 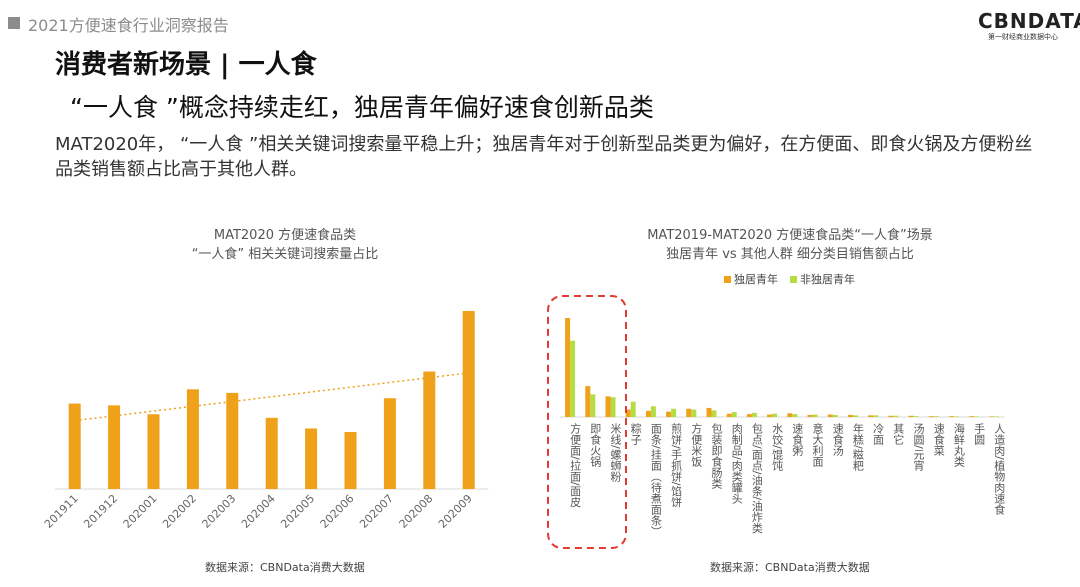 I want to click on right-chart-title: MAT2019-MAT2020 方便速食品类“一人食”场景, so click(x=790, y=235).